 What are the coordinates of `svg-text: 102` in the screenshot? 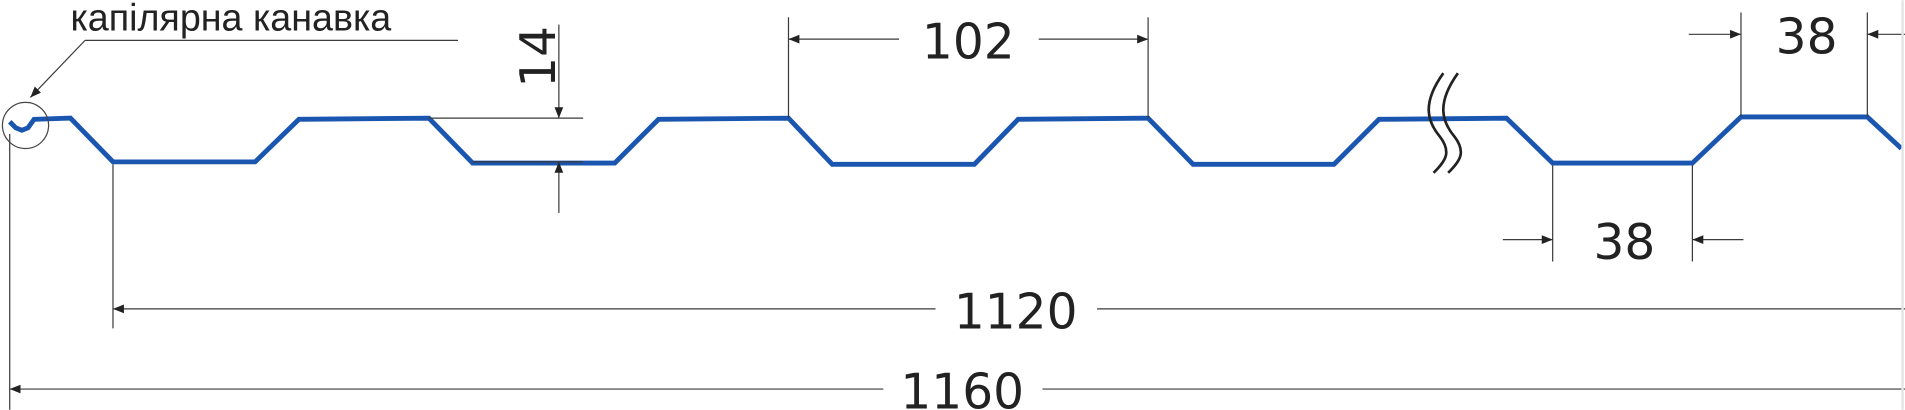 It's located at (968, 43).